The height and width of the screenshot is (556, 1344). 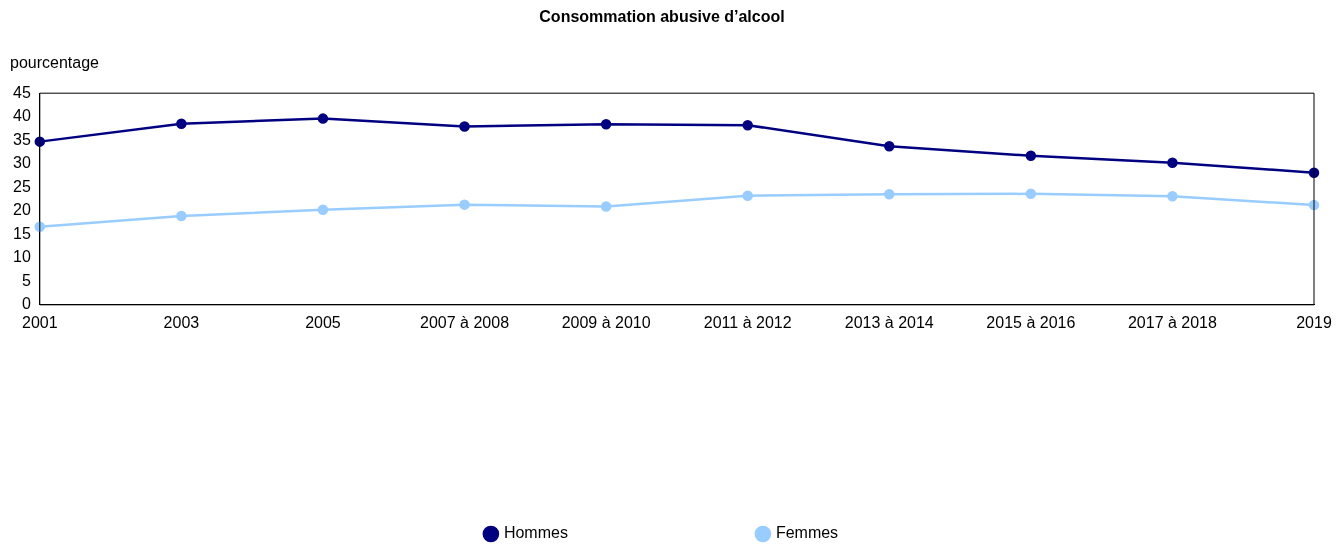 What do you see at coordinates (22, 92) in the screenshot?
I see `y-tick-label: 45` at bounding box center [22, 92].